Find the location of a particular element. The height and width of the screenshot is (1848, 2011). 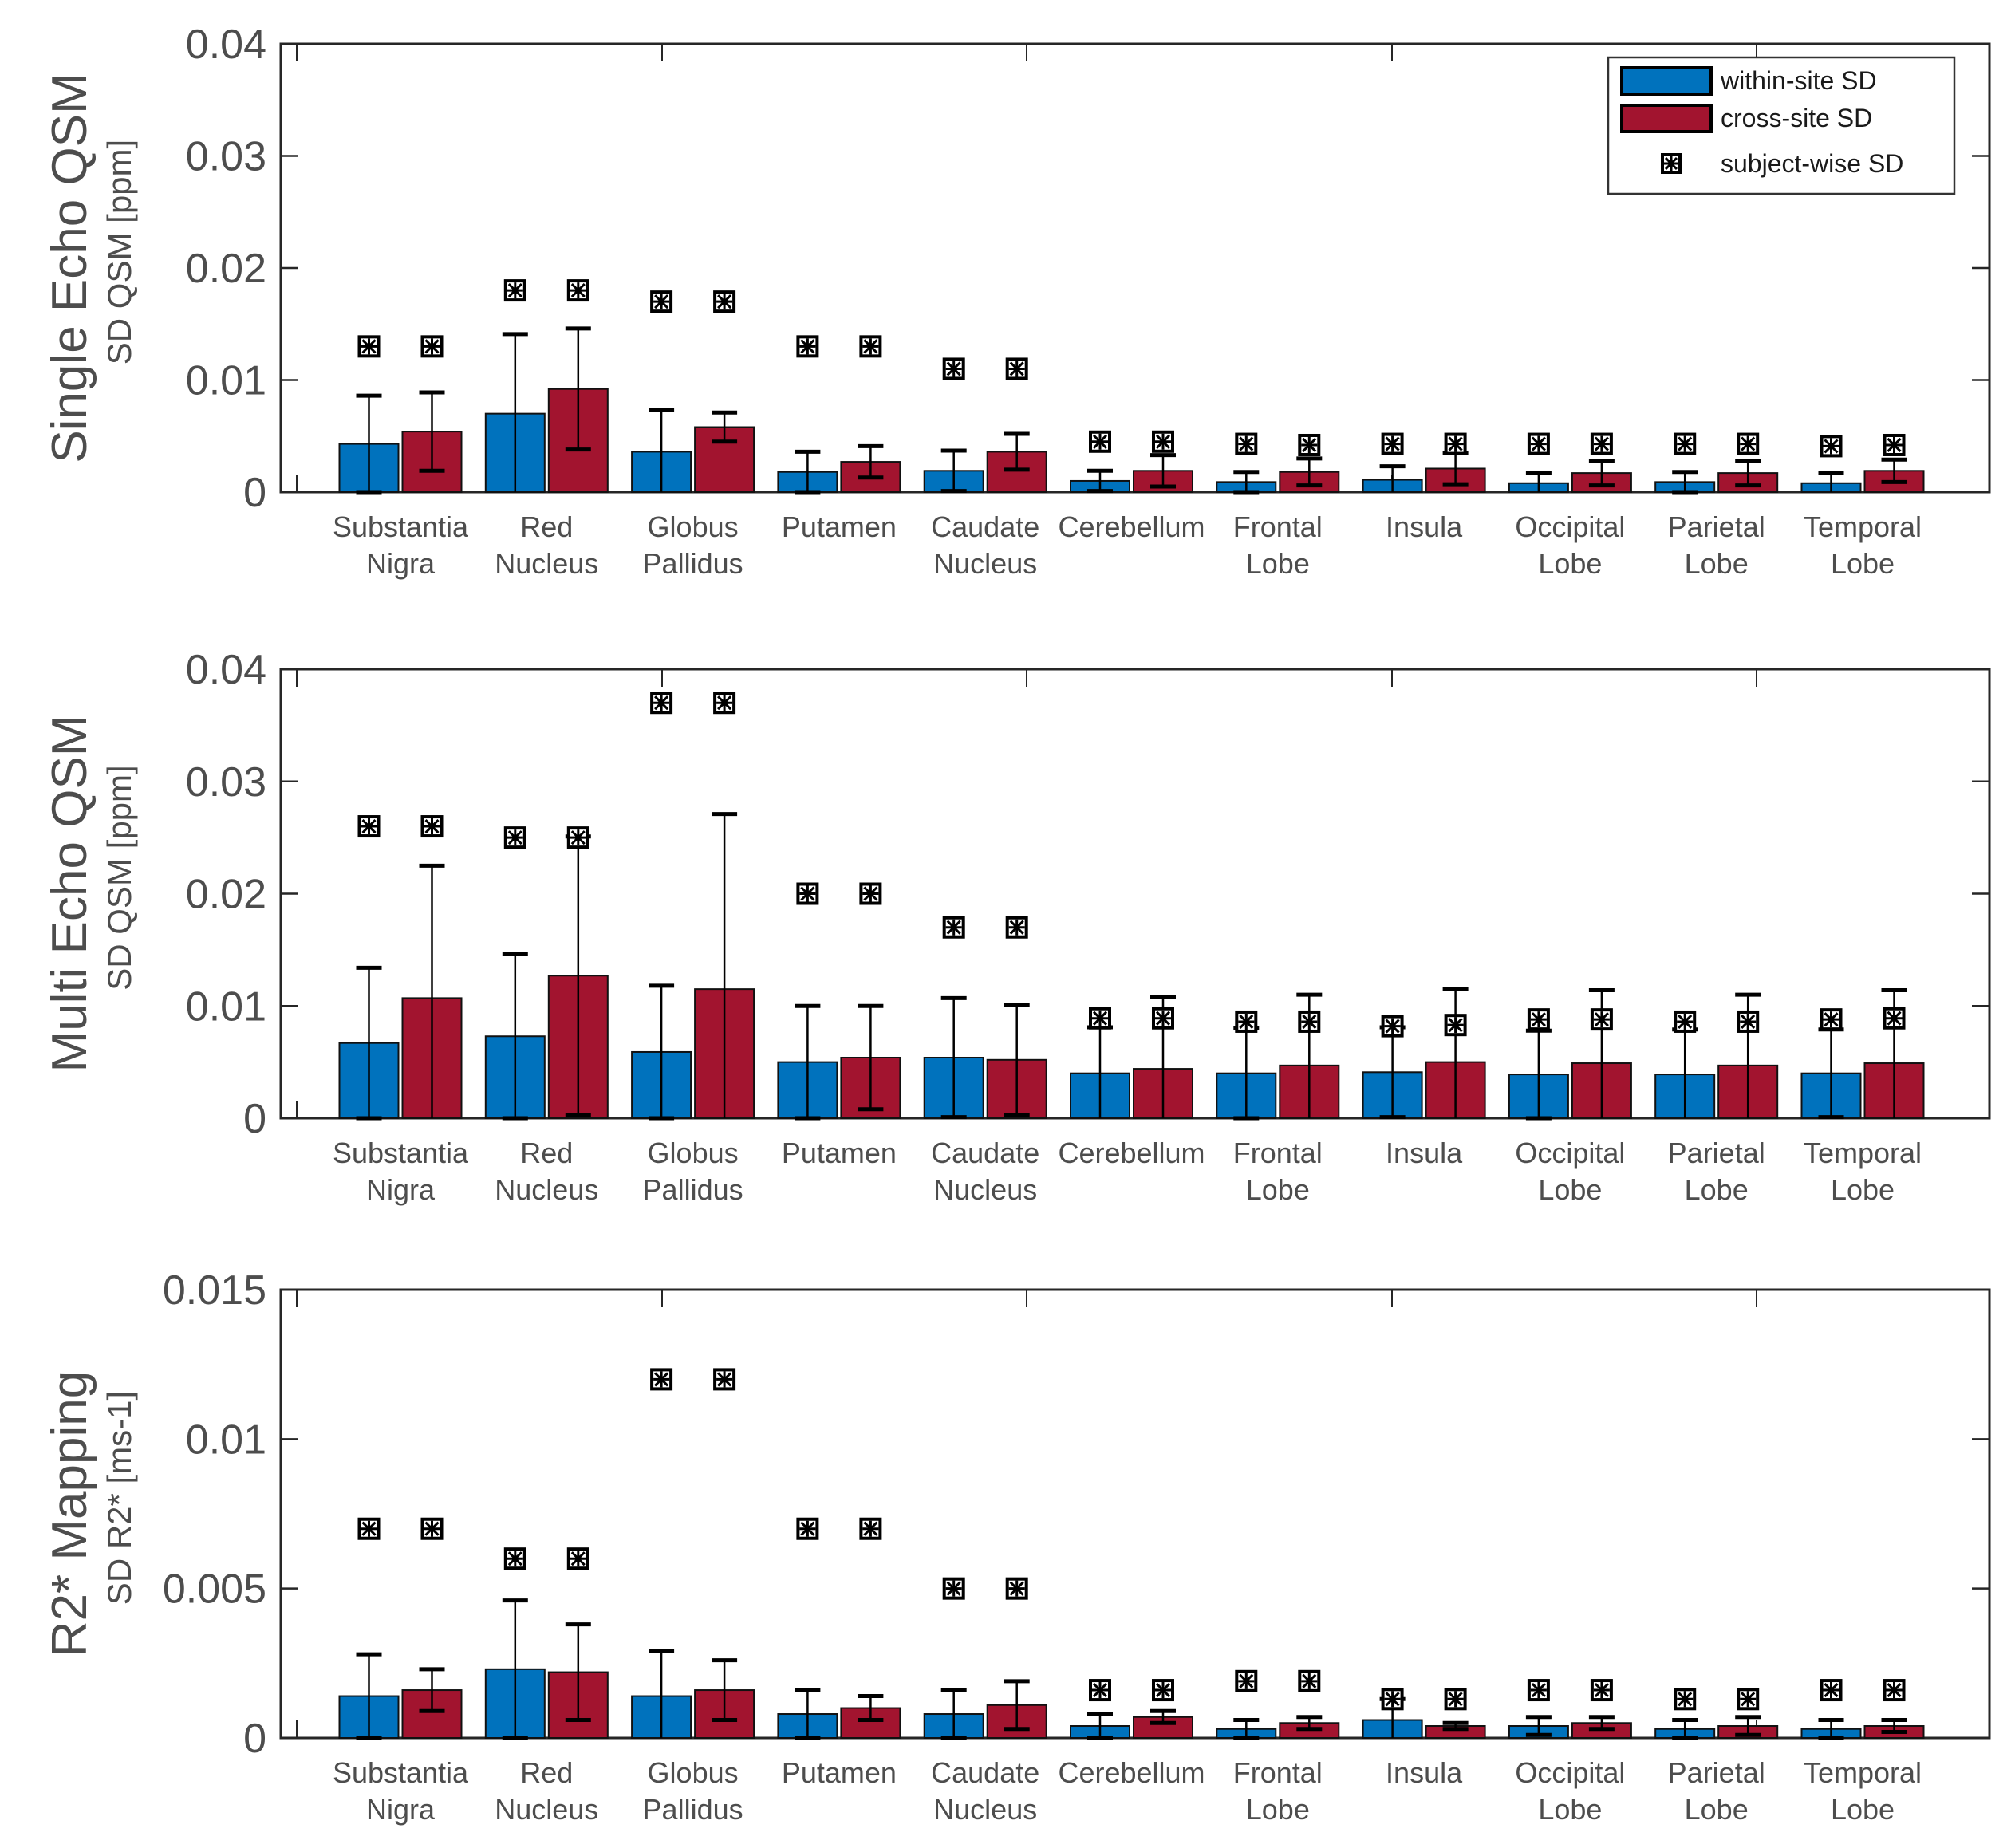

x-category-label: Putamen is located at coordinates (840, 1773).